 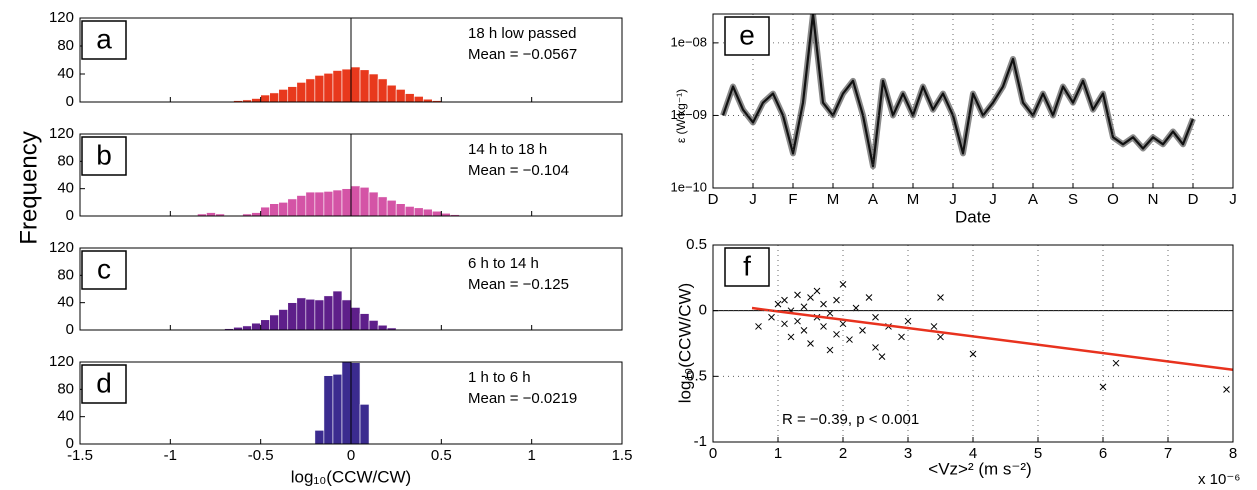 I want to click on x-tick-label: 8, so click(x=1233, y=453).